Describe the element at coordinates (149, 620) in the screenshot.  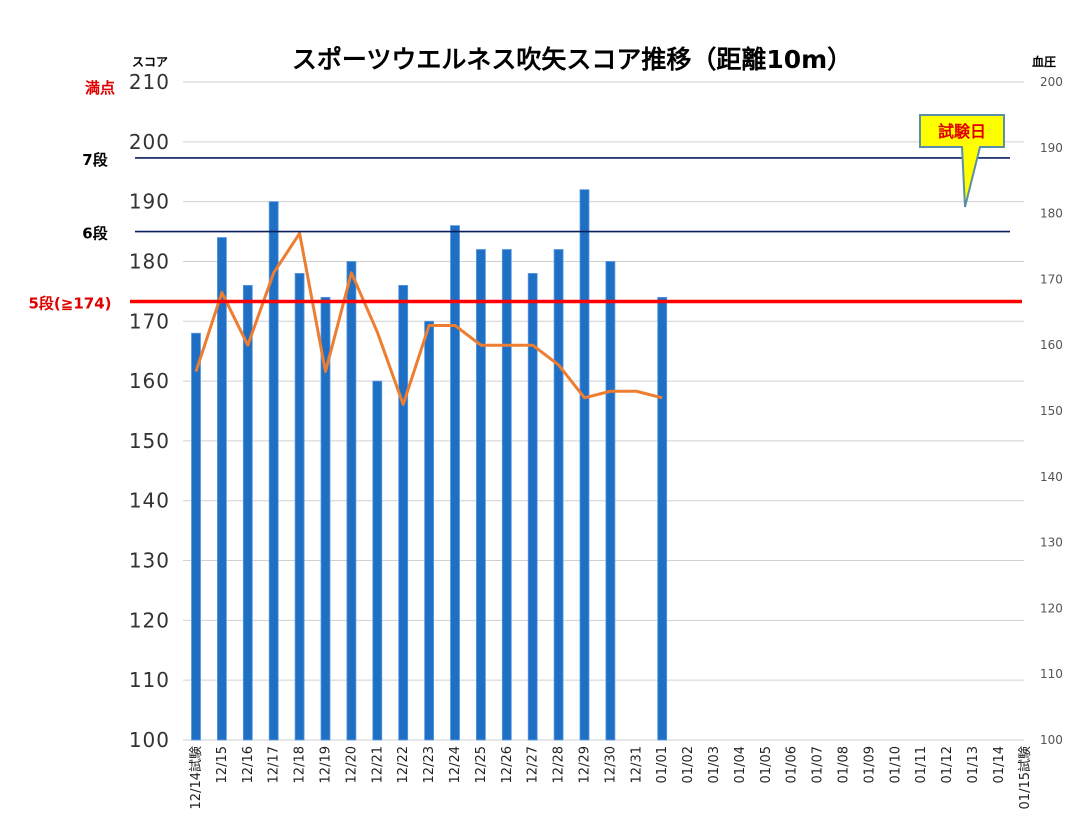
I see `left-tick-label: 120` at that location.